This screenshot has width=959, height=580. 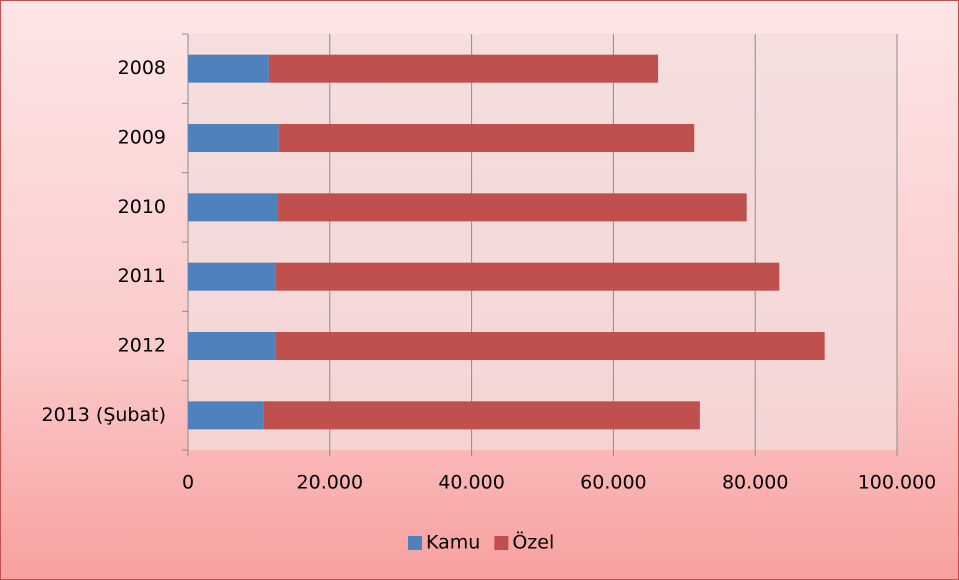 What do you see at coordinates (613, 483) in the screenshot?
I see `x-tick-label: 60.000` at bounding box center [613, 483].